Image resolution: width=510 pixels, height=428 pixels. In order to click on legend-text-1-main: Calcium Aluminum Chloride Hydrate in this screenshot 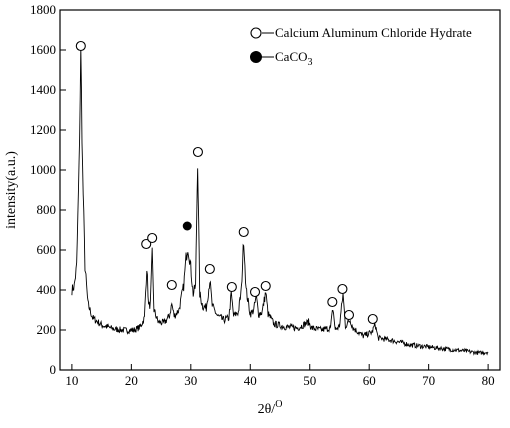, I will do `click(373, 32)`.